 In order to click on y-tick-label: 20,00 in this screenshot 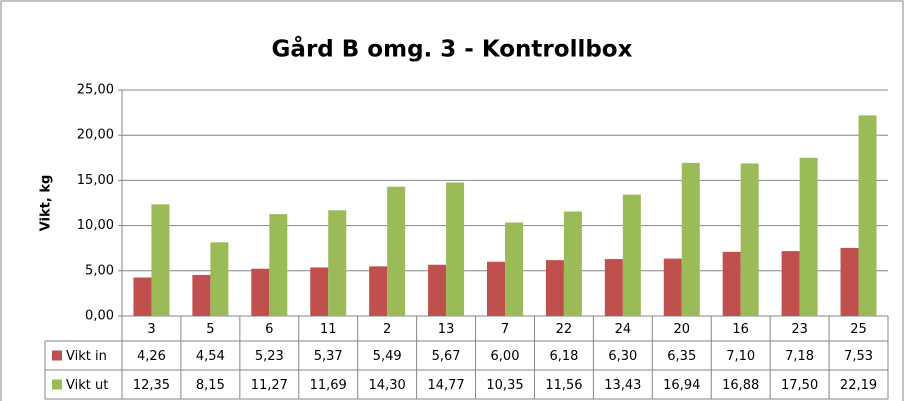, I will do `click(95, 135)`.